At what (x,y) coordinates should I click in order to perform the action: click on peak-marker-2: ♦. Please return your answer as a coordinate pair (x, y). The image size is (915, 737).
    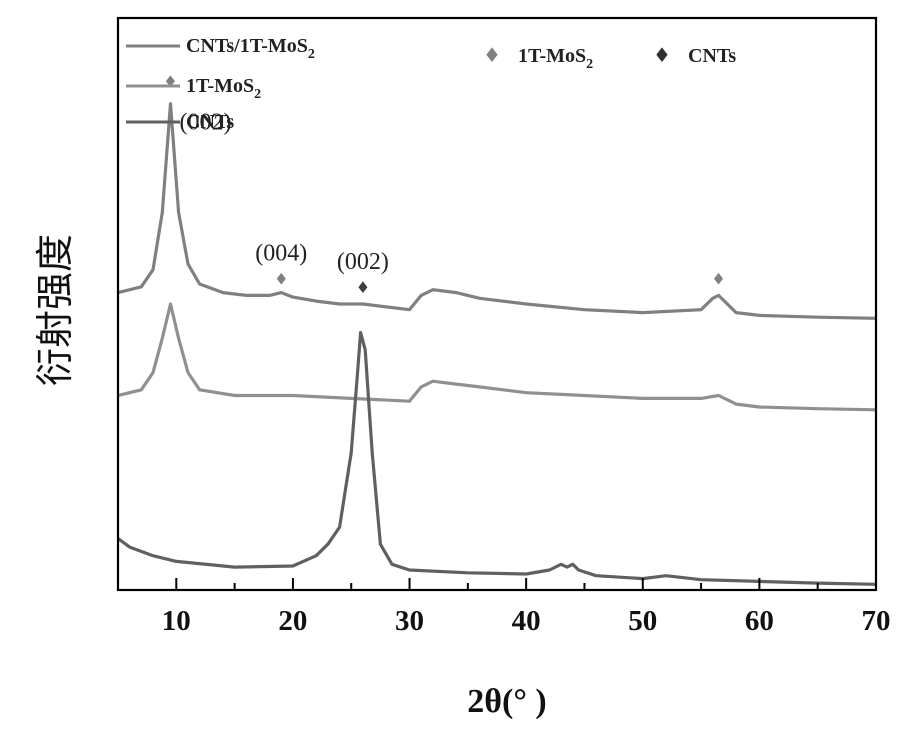
    Looking at the image, I should click on (363, 287).